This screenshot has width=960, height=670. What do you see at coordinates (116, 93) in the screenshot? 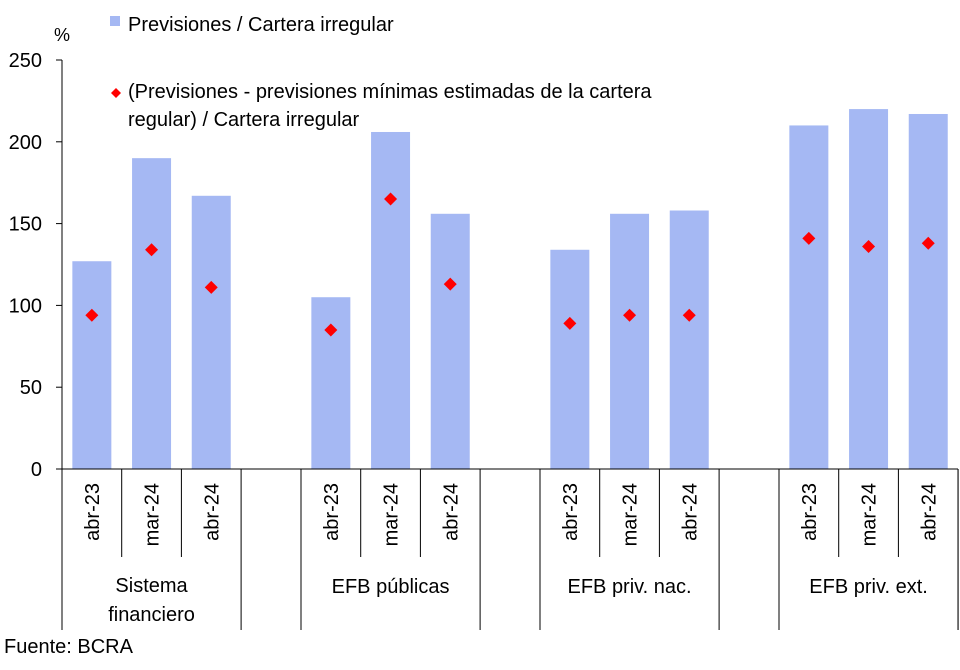
I see `legend-swatch-diamond` at bounding box center [116, 93].